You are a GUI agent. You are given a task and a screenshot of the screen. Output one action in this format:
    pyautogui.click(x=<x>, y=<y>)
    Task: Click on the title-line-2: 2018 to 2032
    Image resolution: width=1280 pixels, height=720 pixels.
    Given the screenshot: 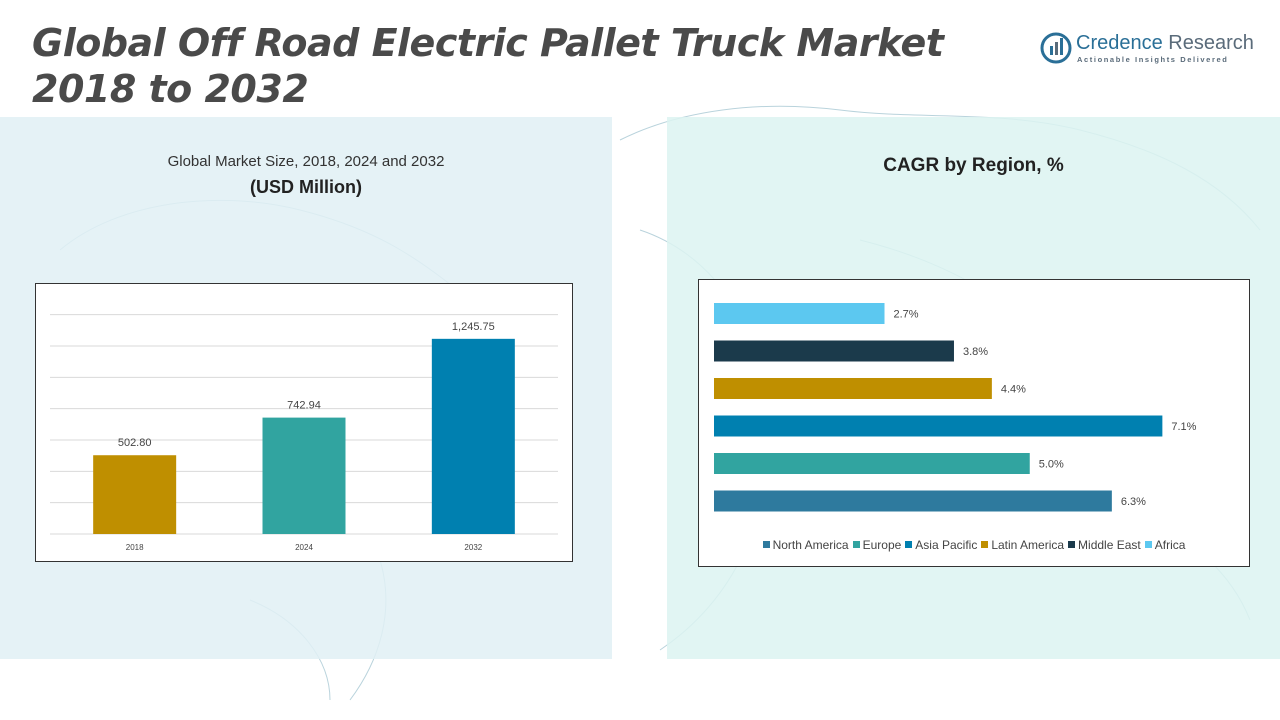 What is the action you would take?
    pyautogui.click(x=170, y=89)
    